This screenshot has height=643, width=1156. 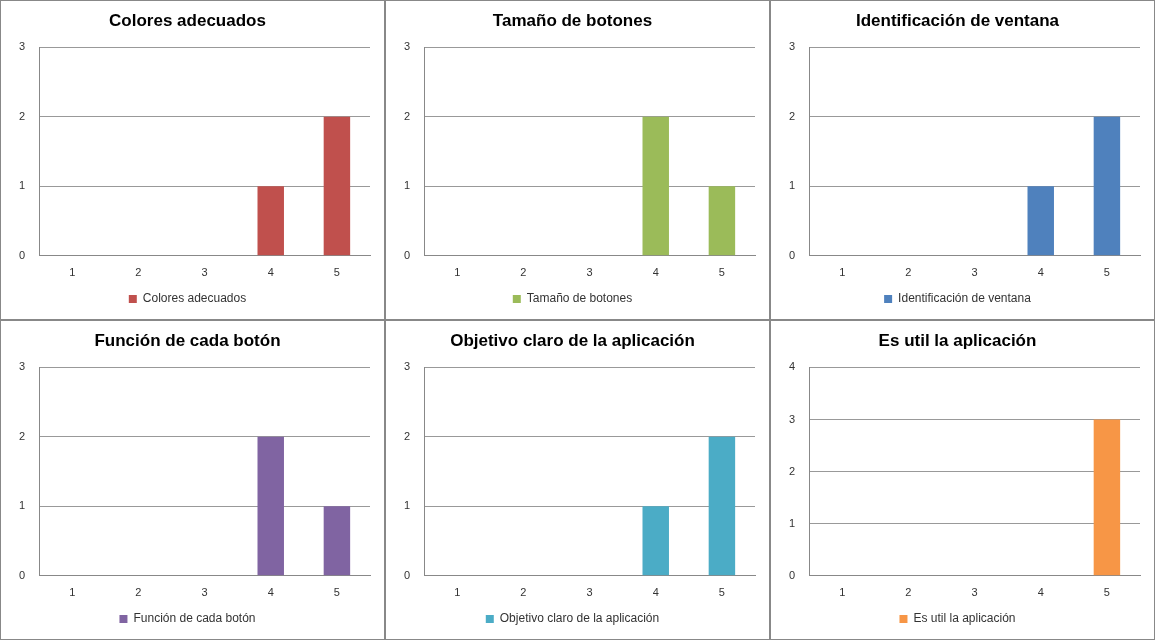 I want to click on chart-title: Objetivo claro de la aplicación, so click(x=572, y=340).